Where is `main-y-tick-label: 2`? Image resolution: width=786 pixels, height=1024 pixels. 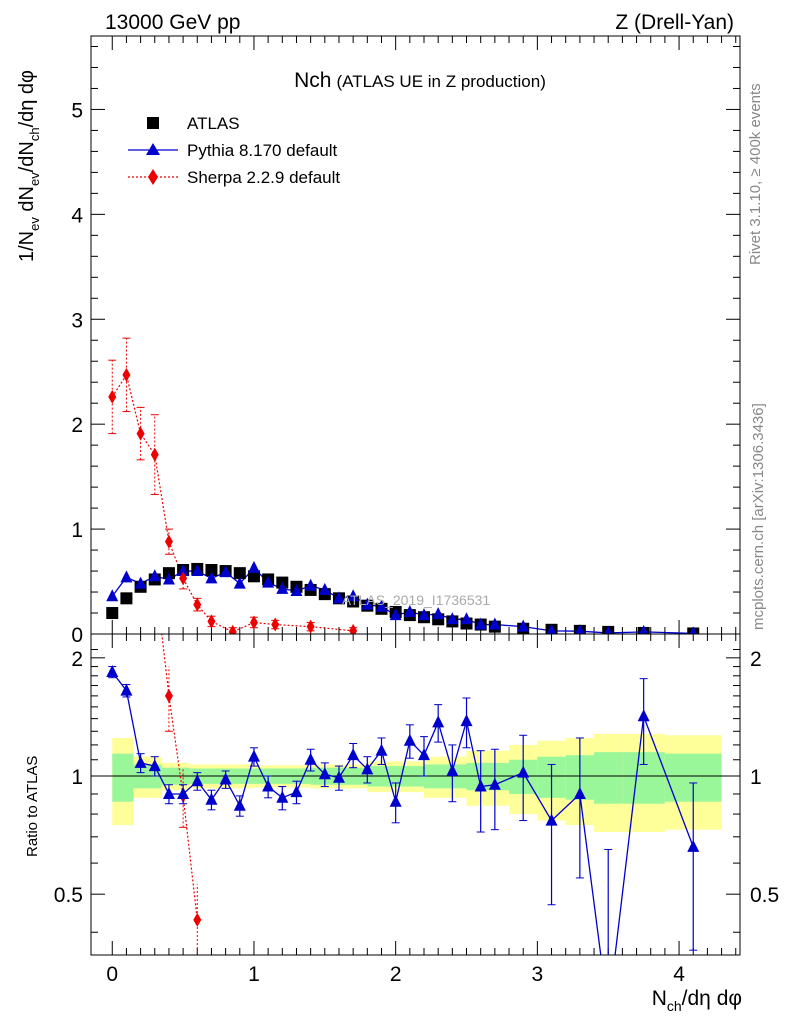 main-y-tick-label: 2 is located at coordinates (77, 425).